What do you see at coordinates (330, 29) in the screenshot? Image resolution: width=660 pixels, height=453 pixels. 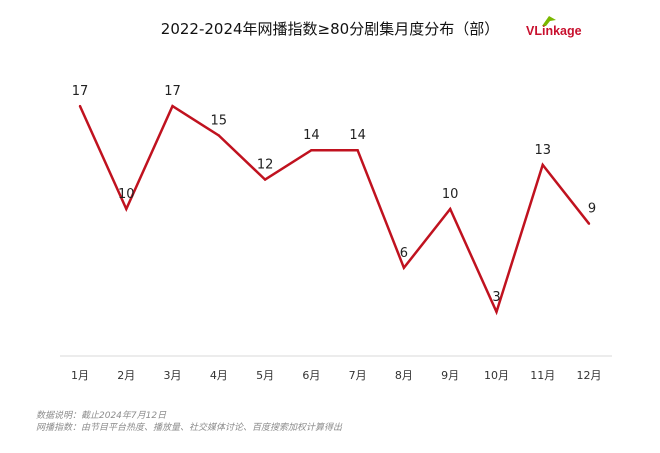 I see `chart-title: 2022-2024年网播指数≥80分剧集月度分布（部）` at bounding box center [330, 29].